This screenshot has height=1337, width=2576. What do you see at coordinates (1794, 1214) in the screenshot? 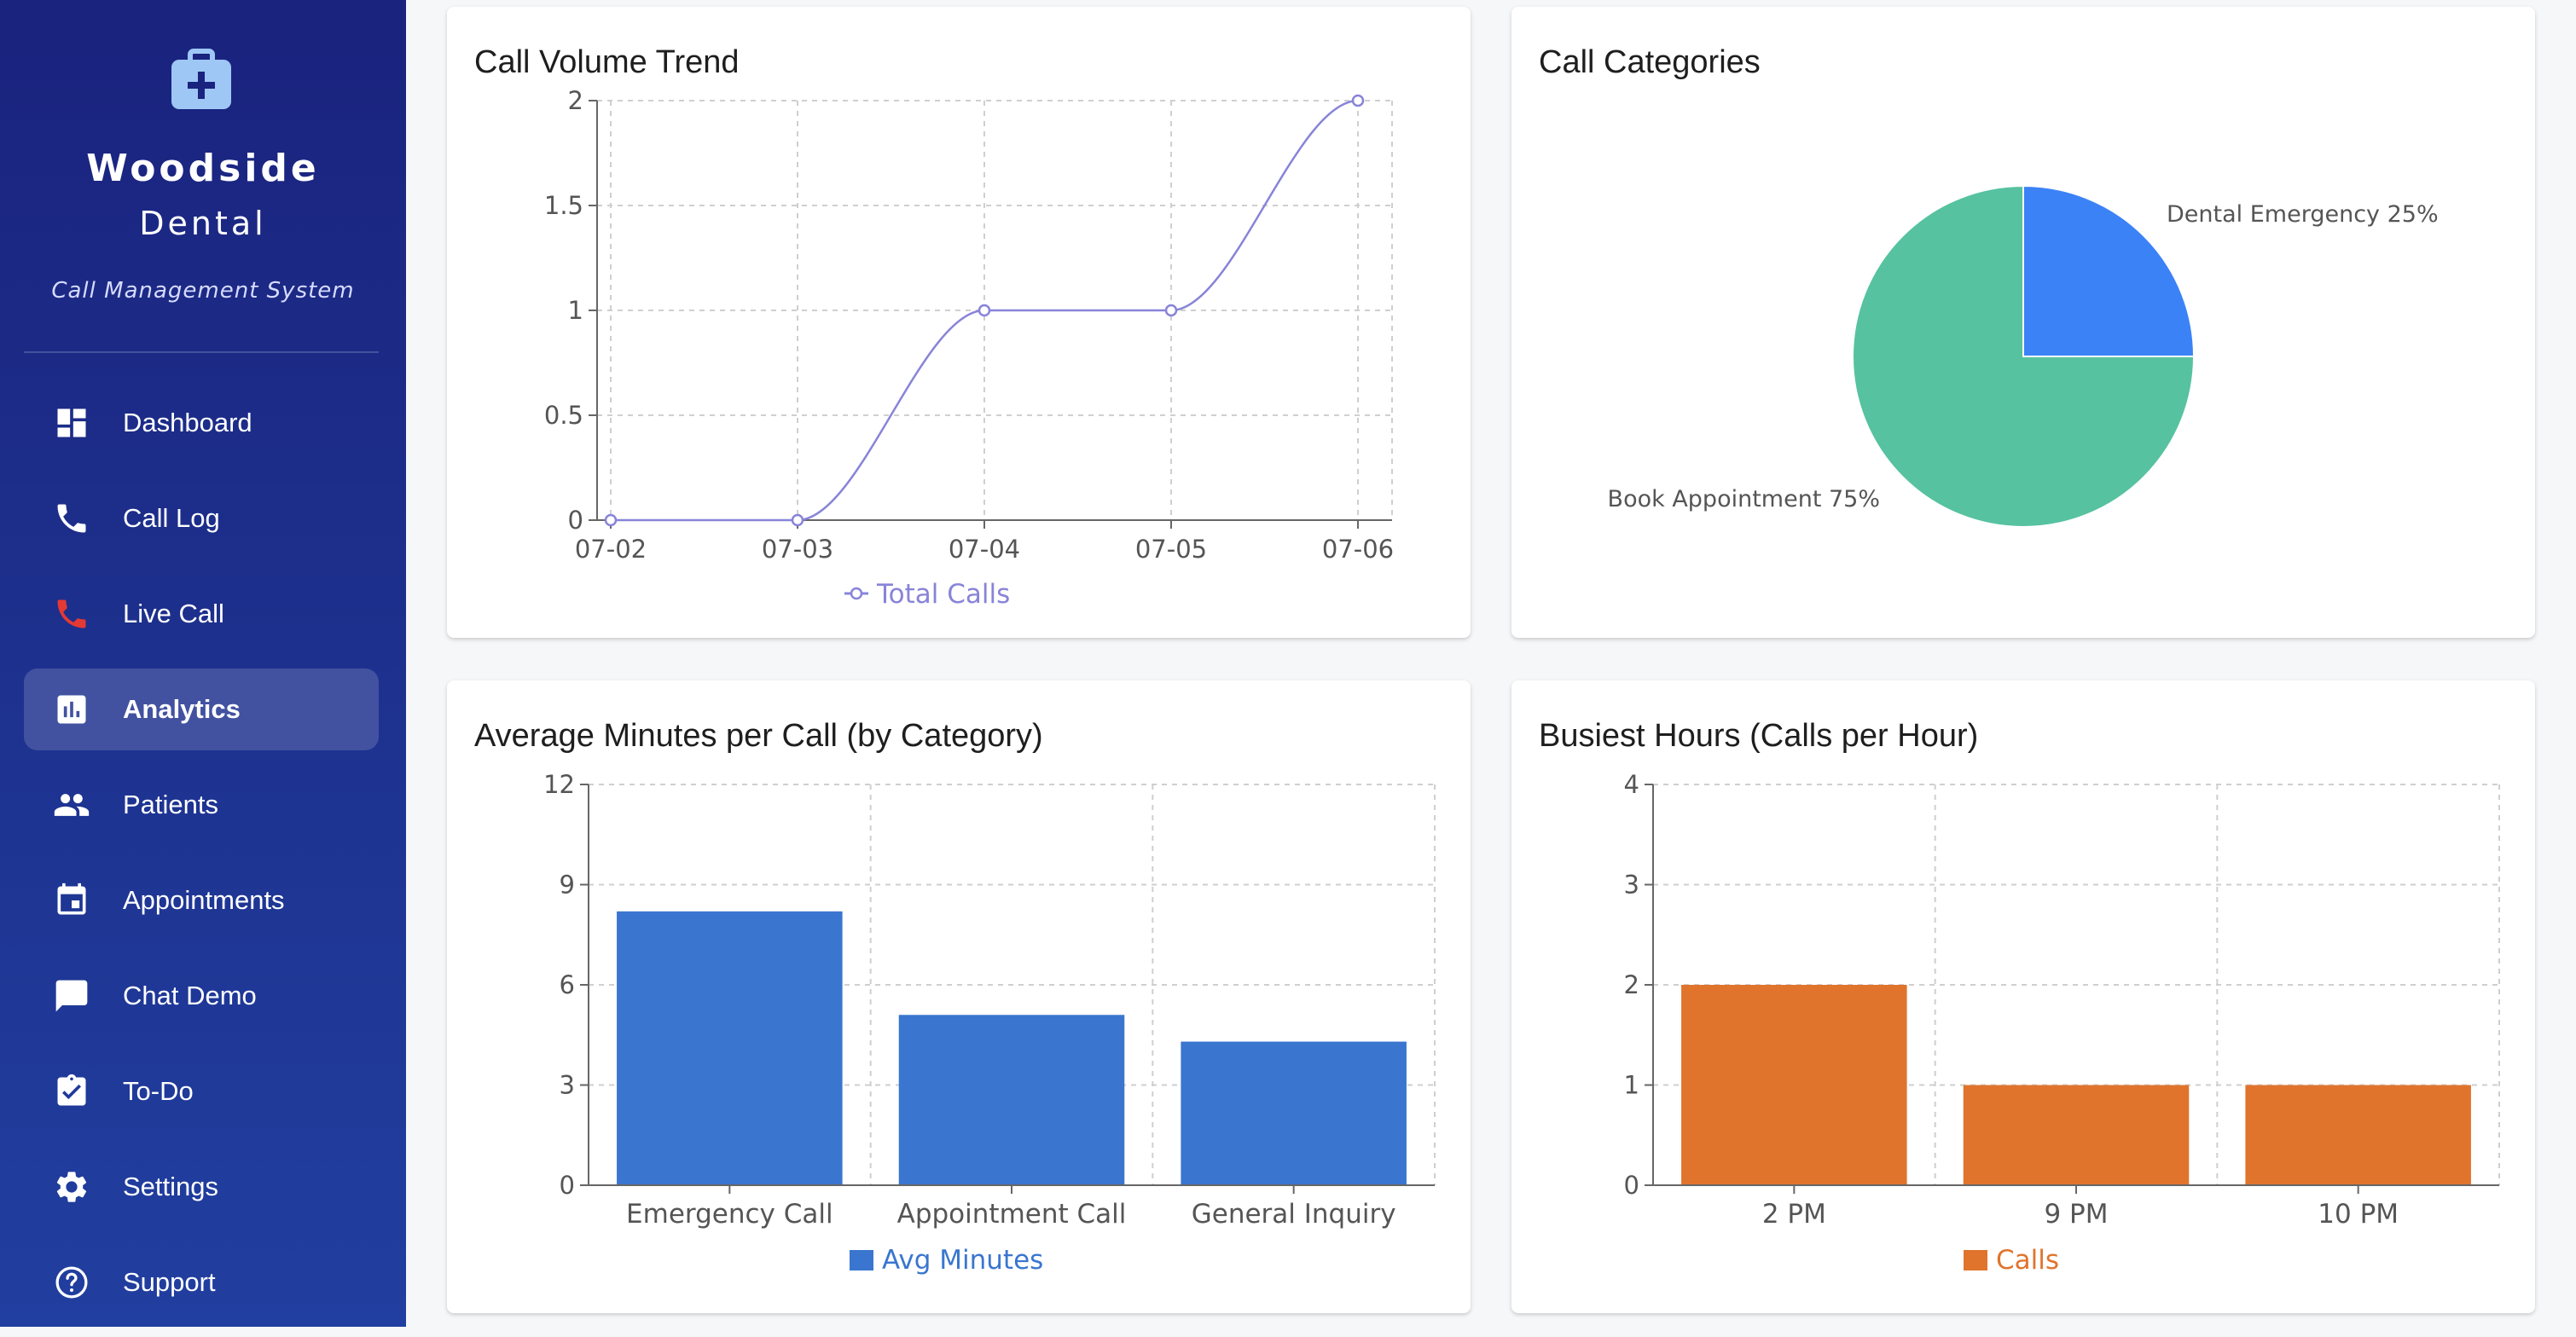
I see `x-tick-label: 2 PM` at bounding box center [1794, 1214].